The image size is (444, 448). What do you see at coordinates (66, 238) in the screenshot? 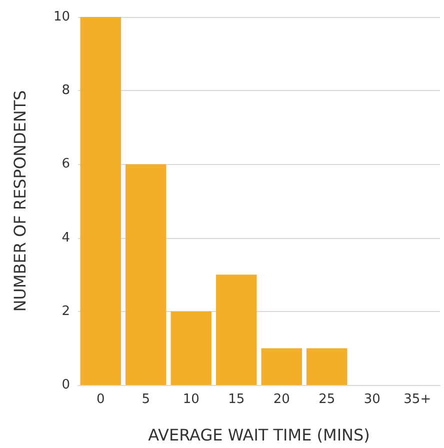
I see `y-tick-label: 4` at bounding box center [66, 238].